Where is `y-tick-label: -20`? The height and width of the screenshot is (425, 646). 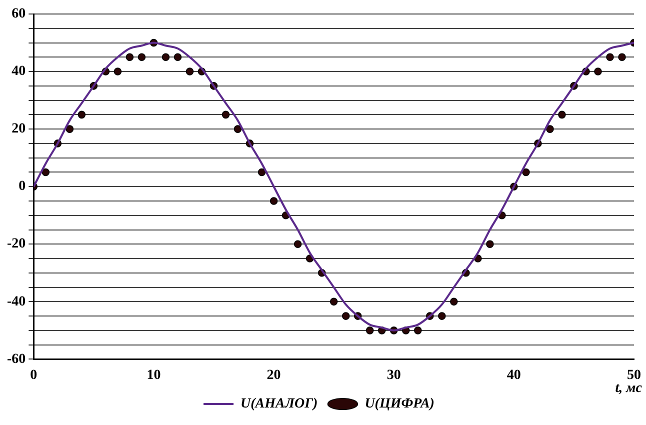
y-tick-label: -20 is located at coordinates (16, 244).